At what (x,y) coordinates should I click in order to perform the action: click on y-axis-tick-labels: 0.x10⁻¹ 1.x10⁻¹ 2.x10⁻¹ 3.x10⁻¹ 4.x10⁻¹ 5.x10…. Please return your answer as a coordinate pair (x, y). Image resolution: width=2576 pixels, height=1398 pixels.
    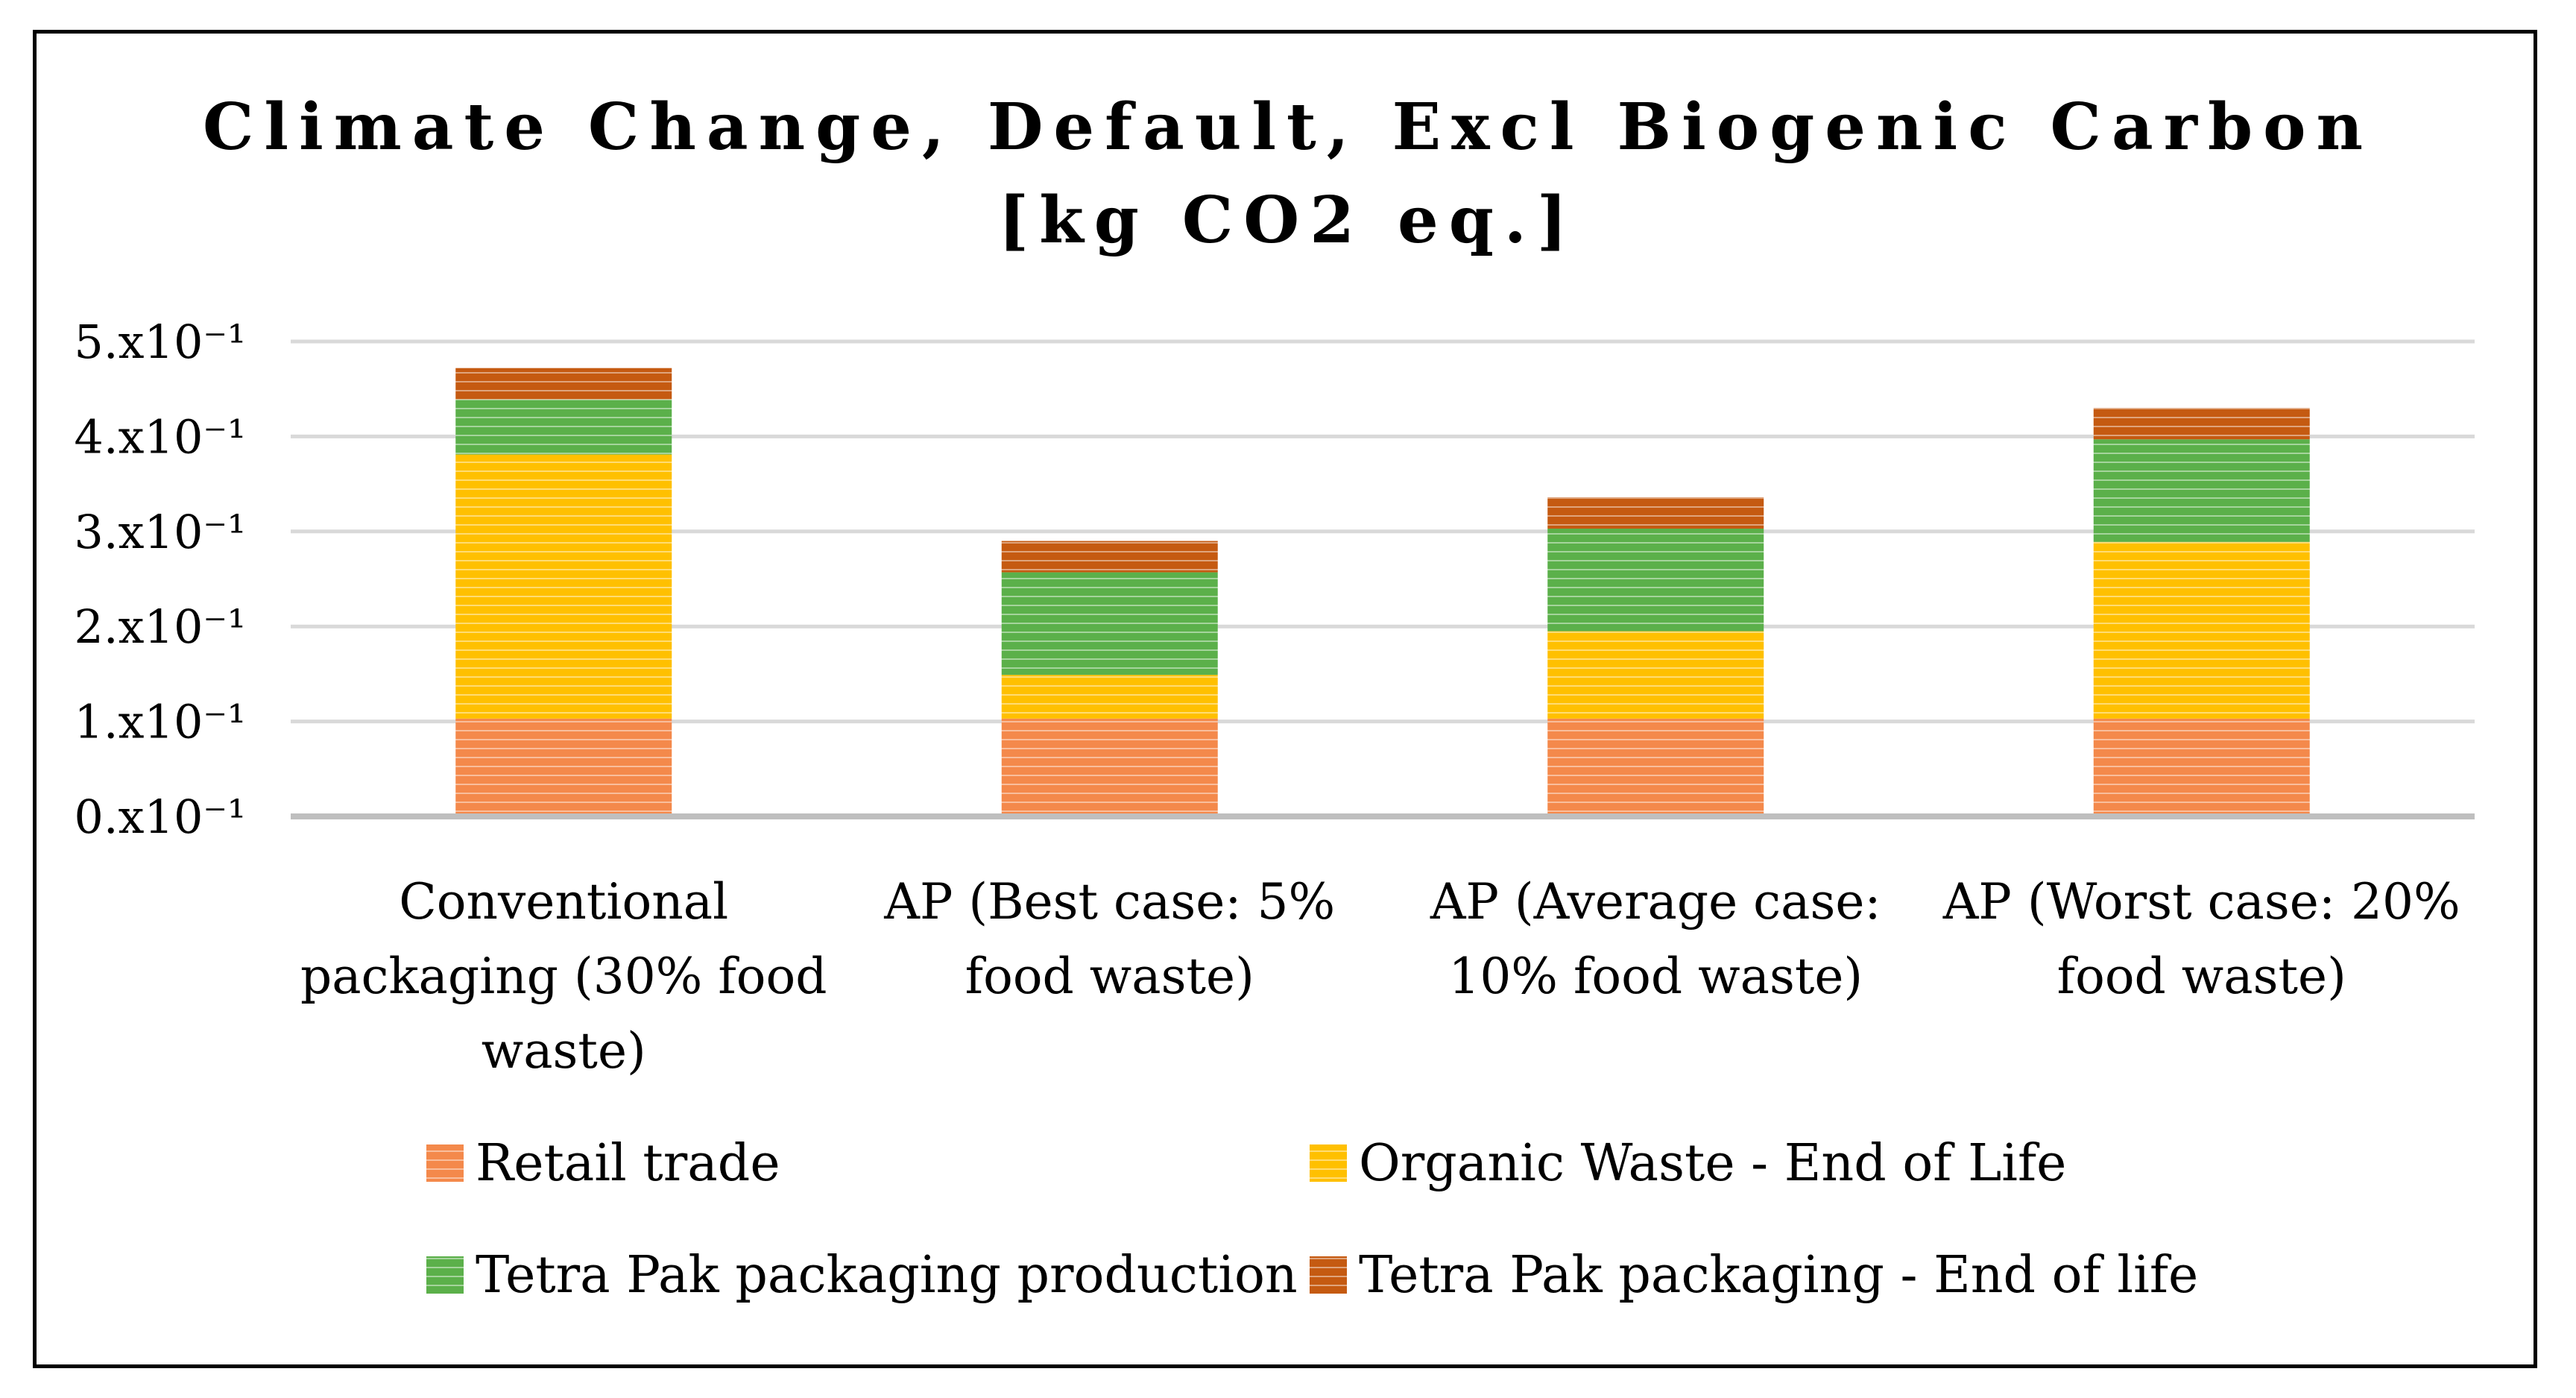
    Looking at the image, I should click on (160, 579).